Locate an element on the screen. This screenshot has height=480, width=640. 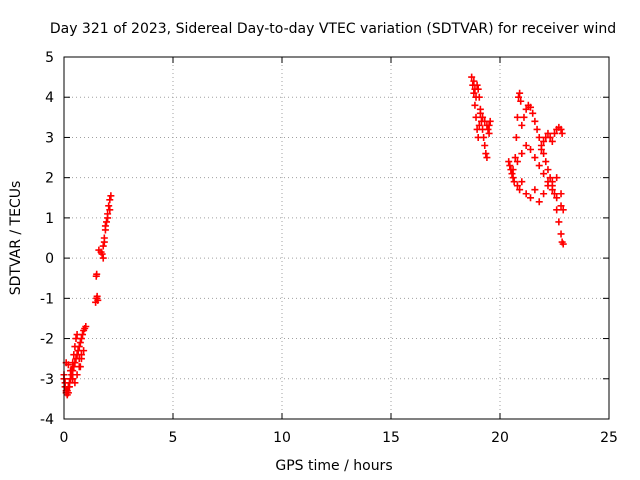
y-tick-label: -3 is located at coordinates (47, 380).